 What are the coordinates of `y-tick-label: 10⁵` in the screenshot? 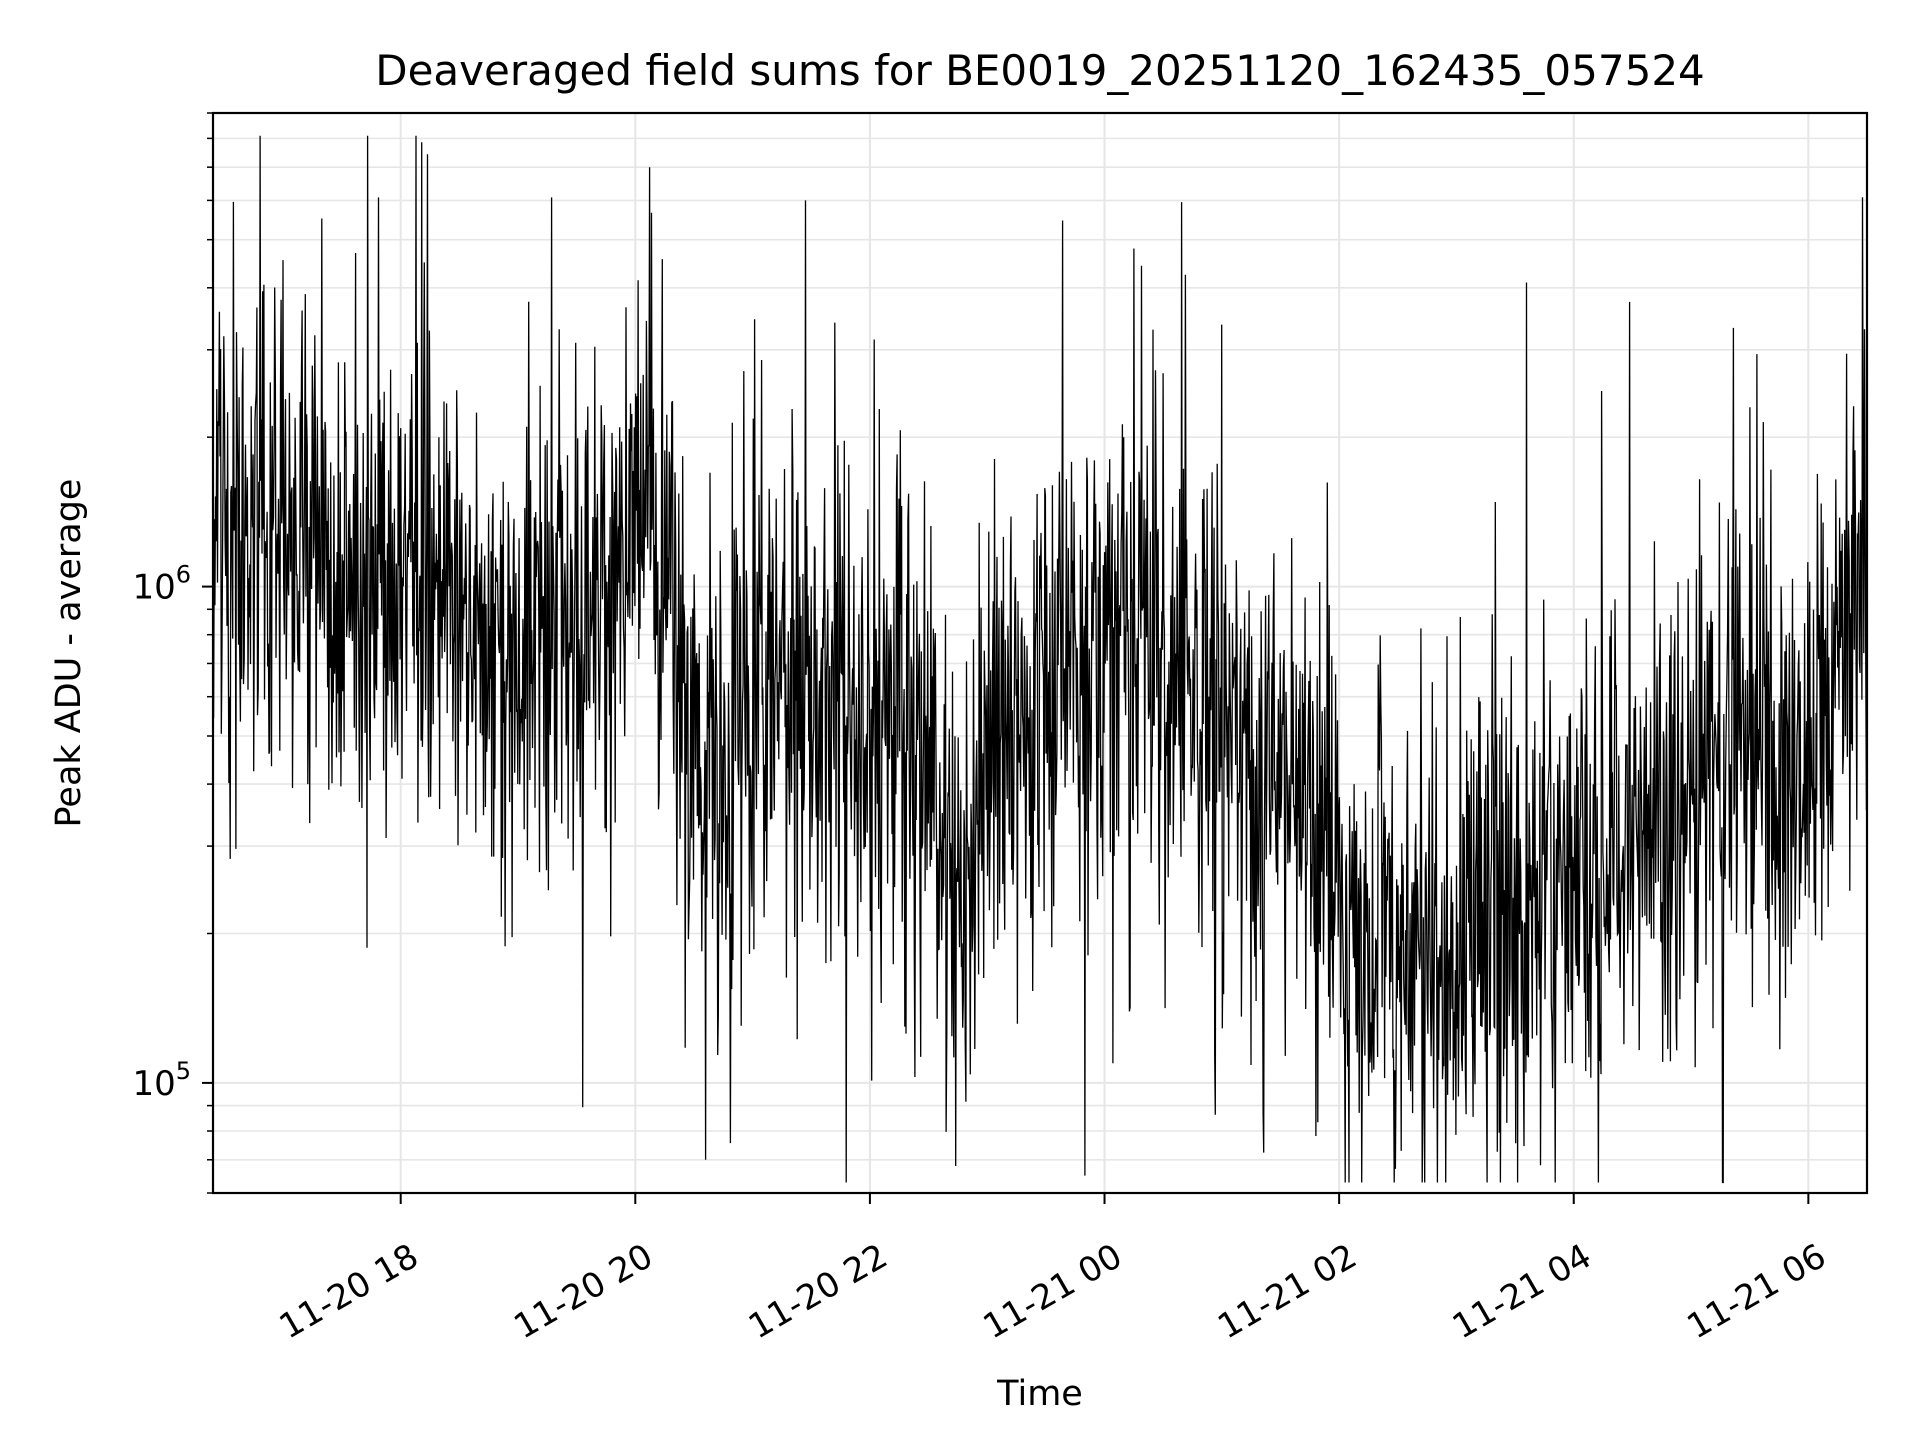 It's located at (161, 1080).